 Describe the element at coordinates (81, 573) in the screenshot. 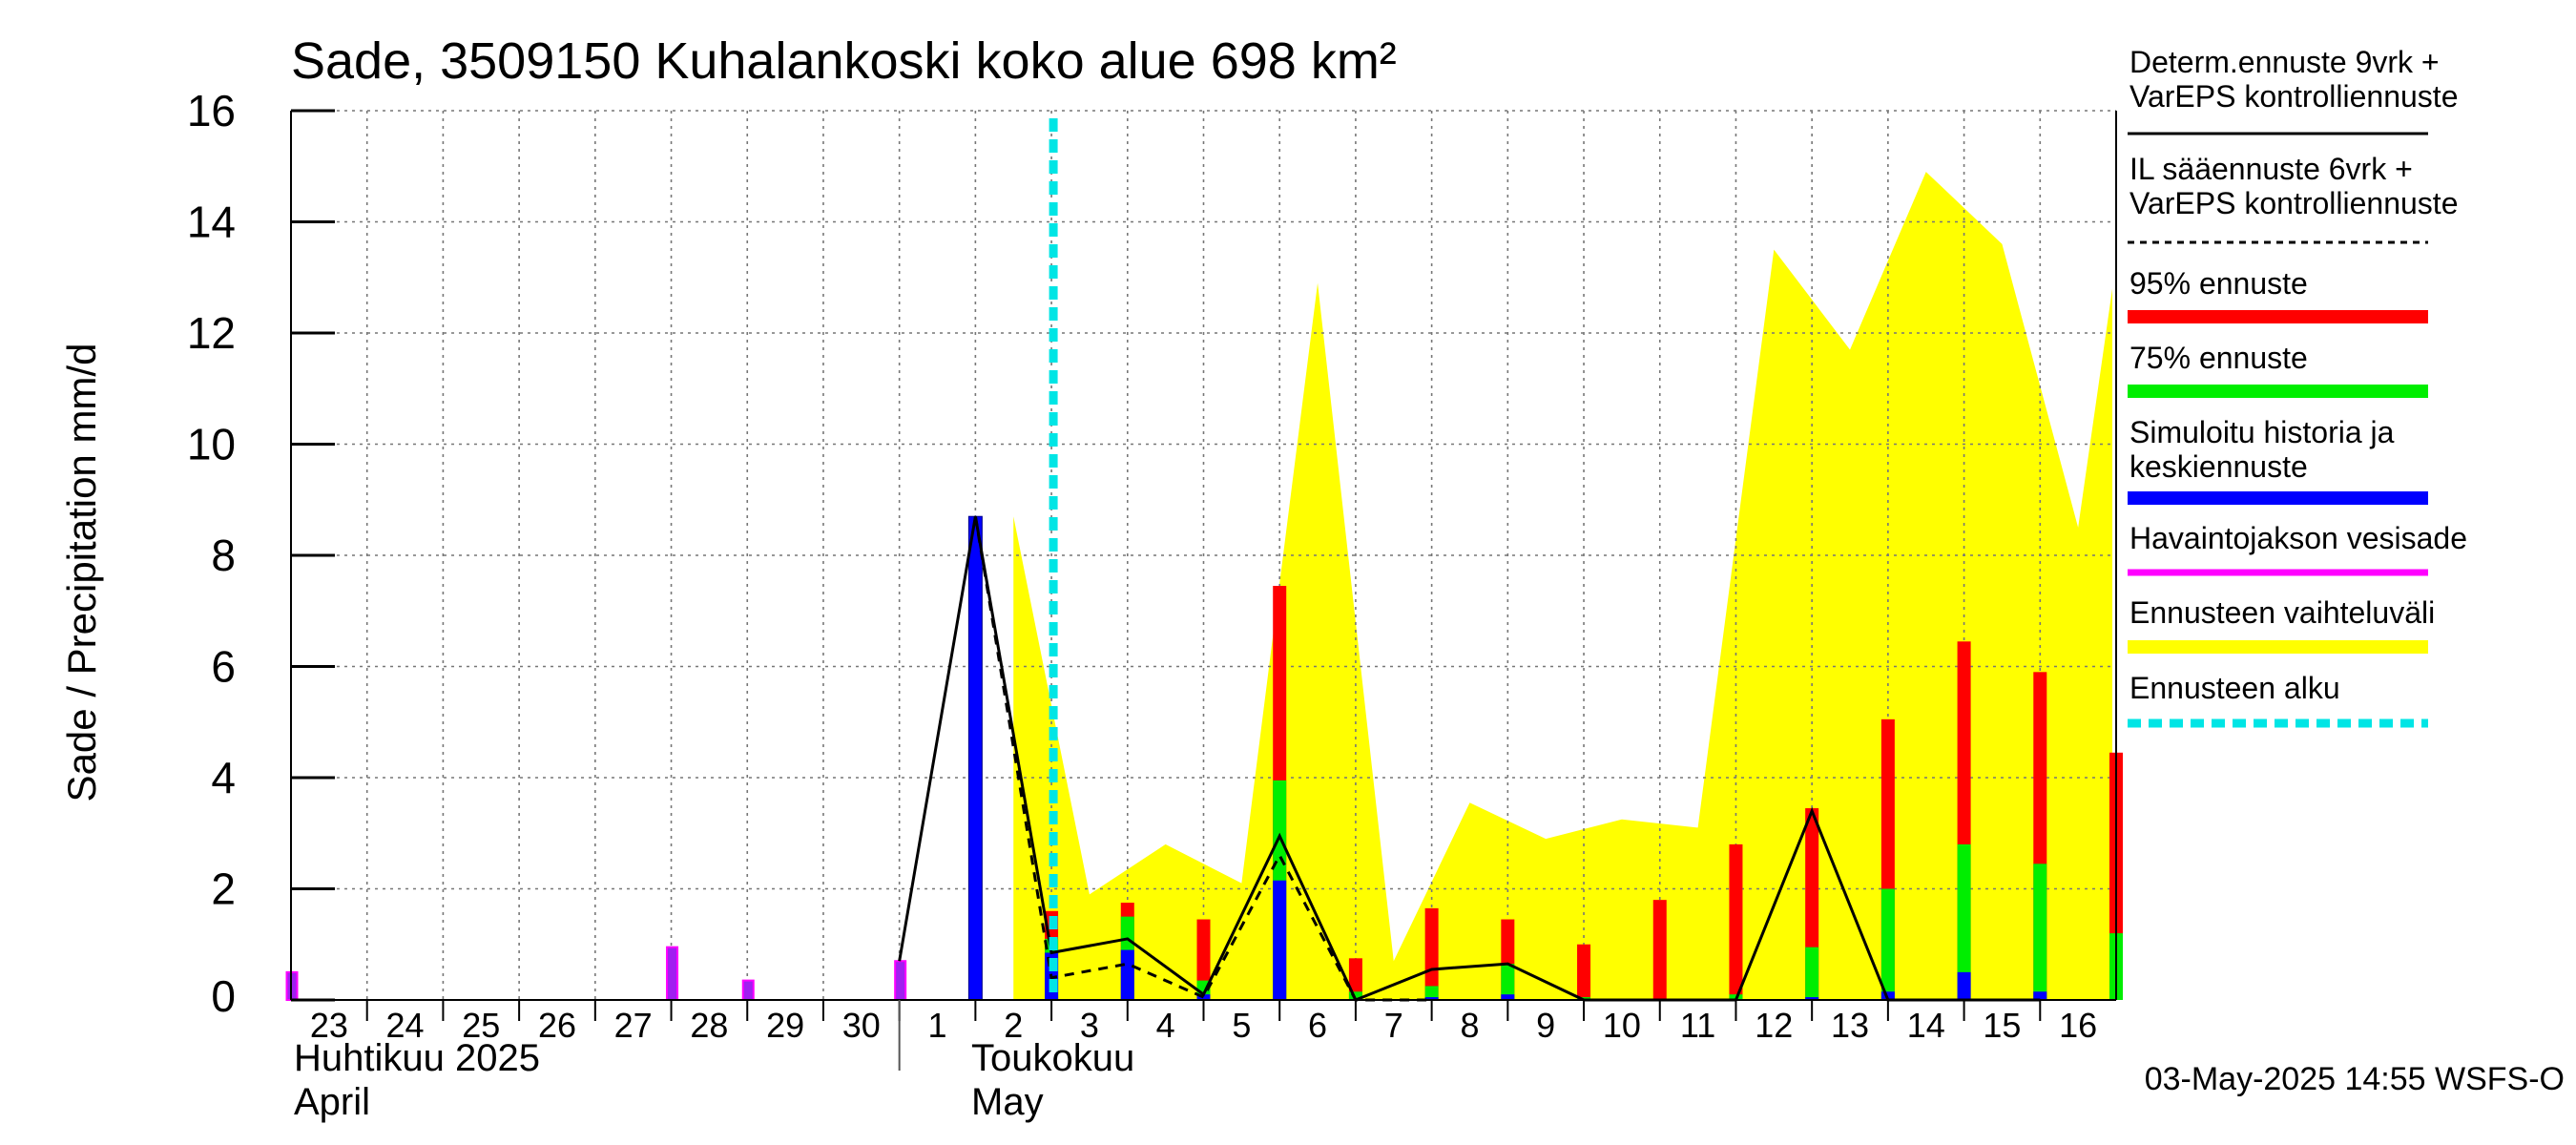

I see `y-axis-label: Sade / Precipitation mm/d` at that location.